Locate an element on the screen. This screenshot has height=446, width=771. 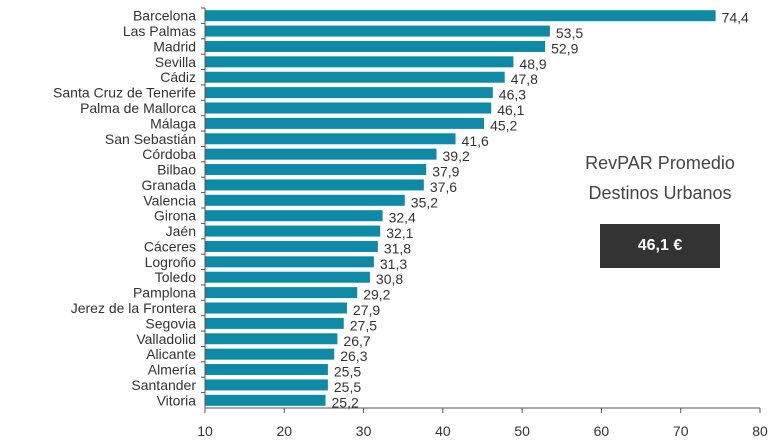
category-label: Sevilla is located at coordinates (175, 62).